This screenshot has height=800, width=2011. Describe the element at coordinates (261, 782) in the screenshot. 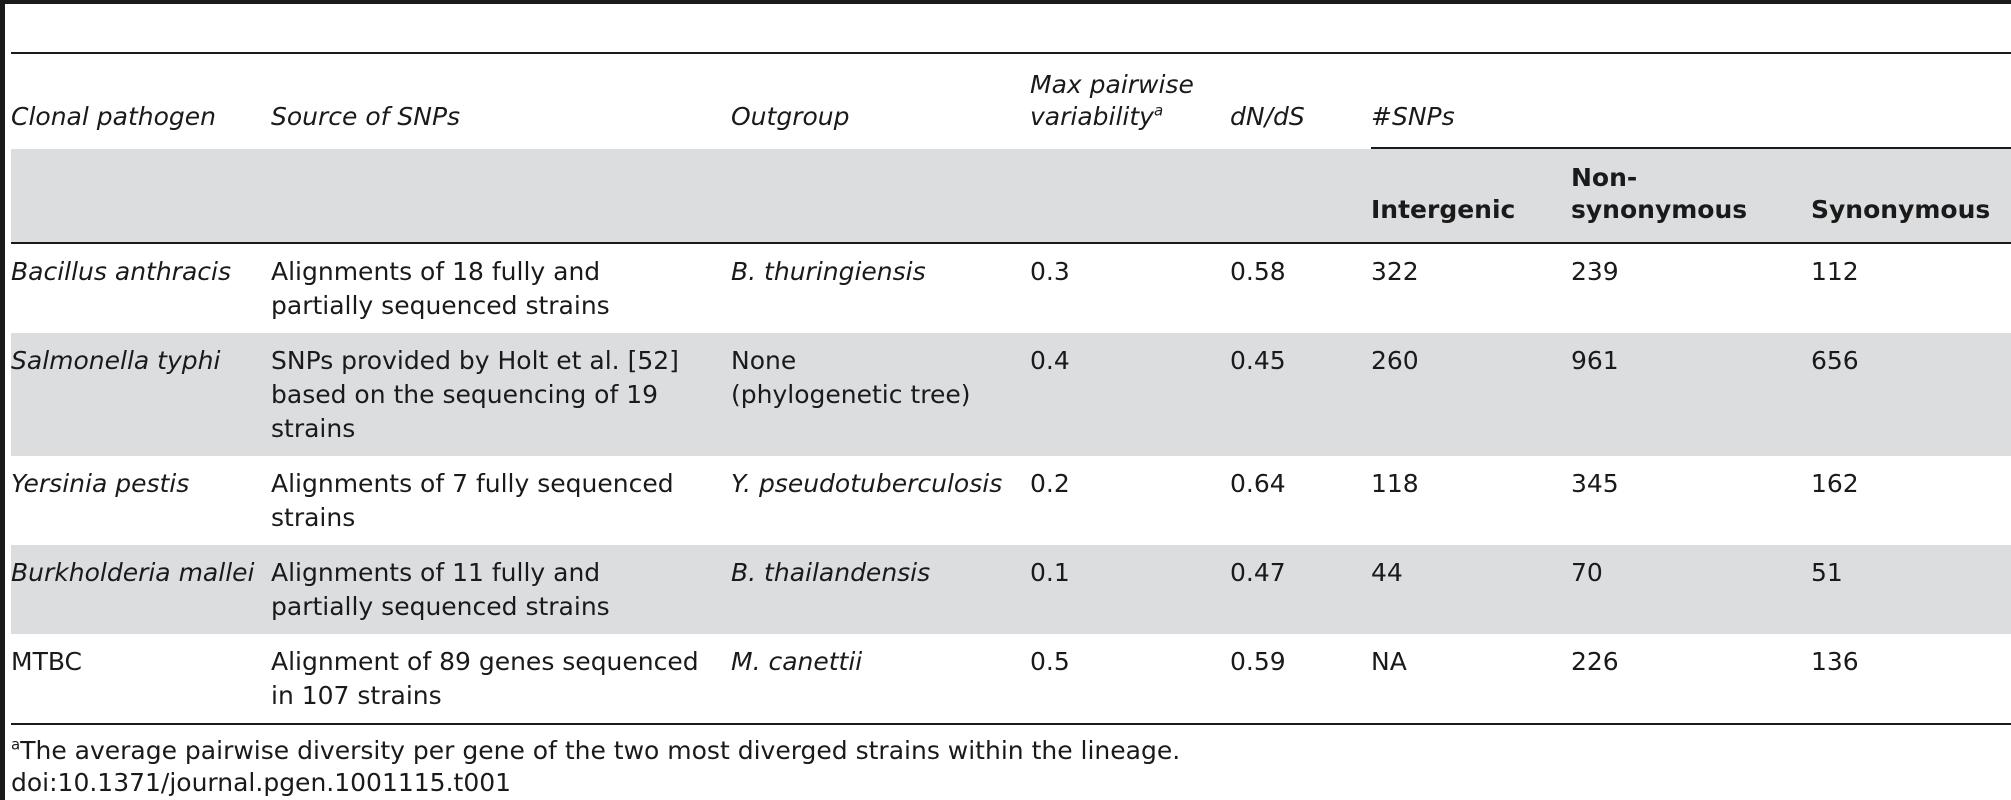

I see `doi-link: doi:10.1371/journal.pgen.1001115.t001` at that location.